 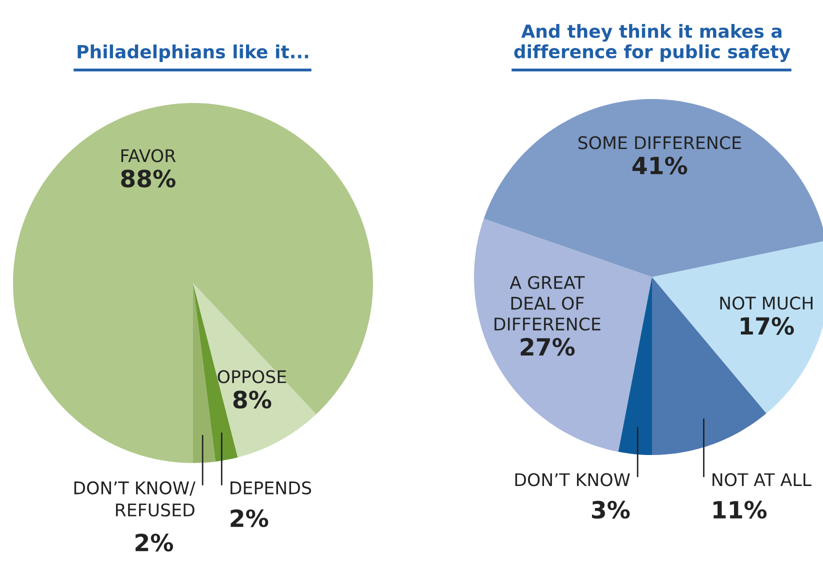 I want to click on data-label: 8%, so click(x=252, y=399).